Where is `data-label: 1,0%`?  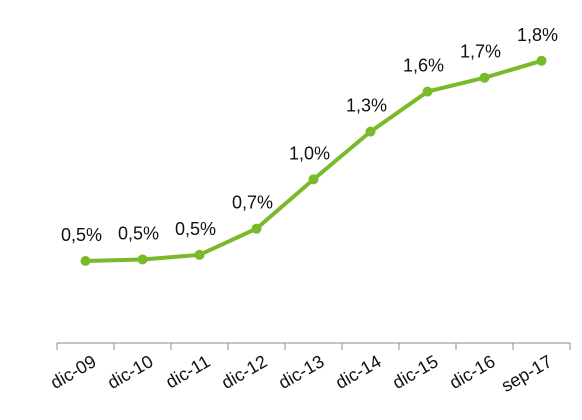 data-label: 1,0% is located at coordinates (309, 153).